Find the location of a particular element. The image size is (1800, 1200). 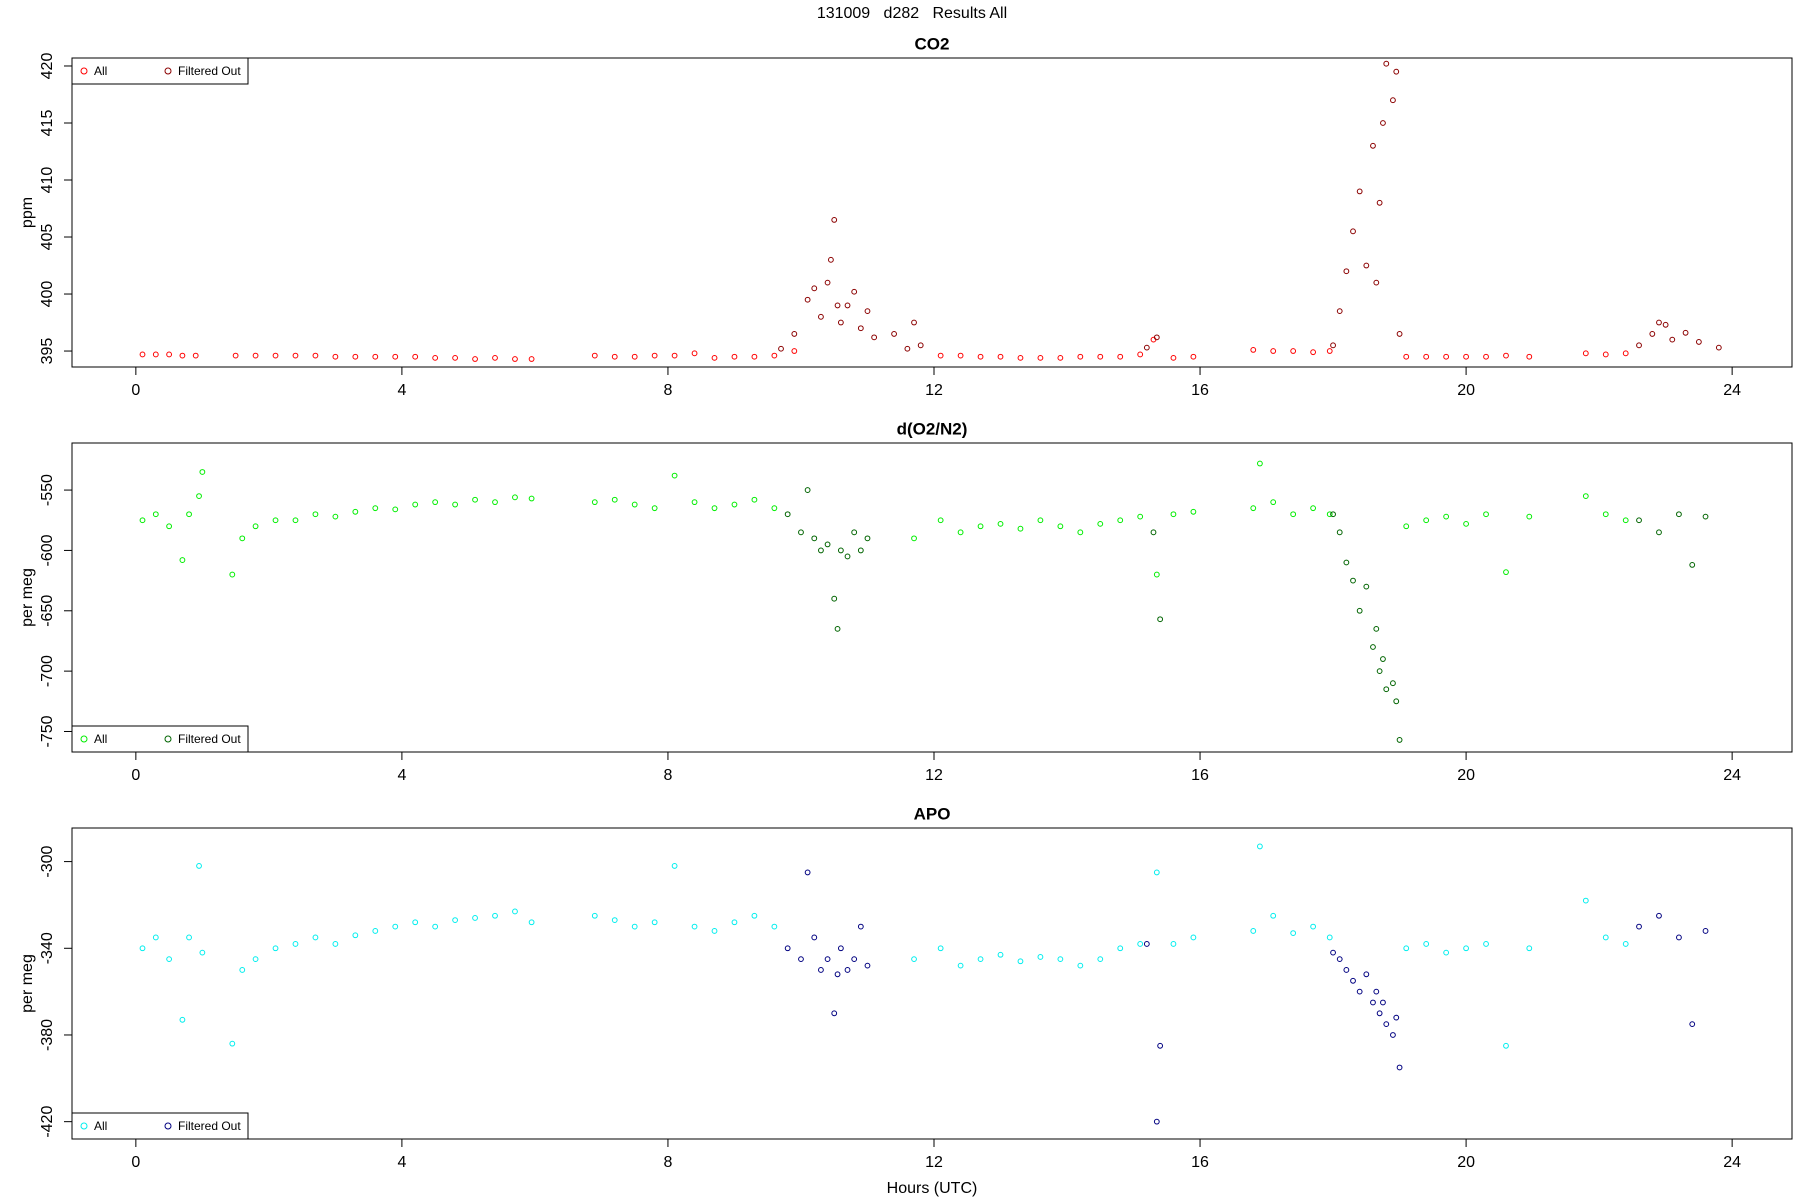

x-tick-label: 20 is located at coordinates (1466, 390).